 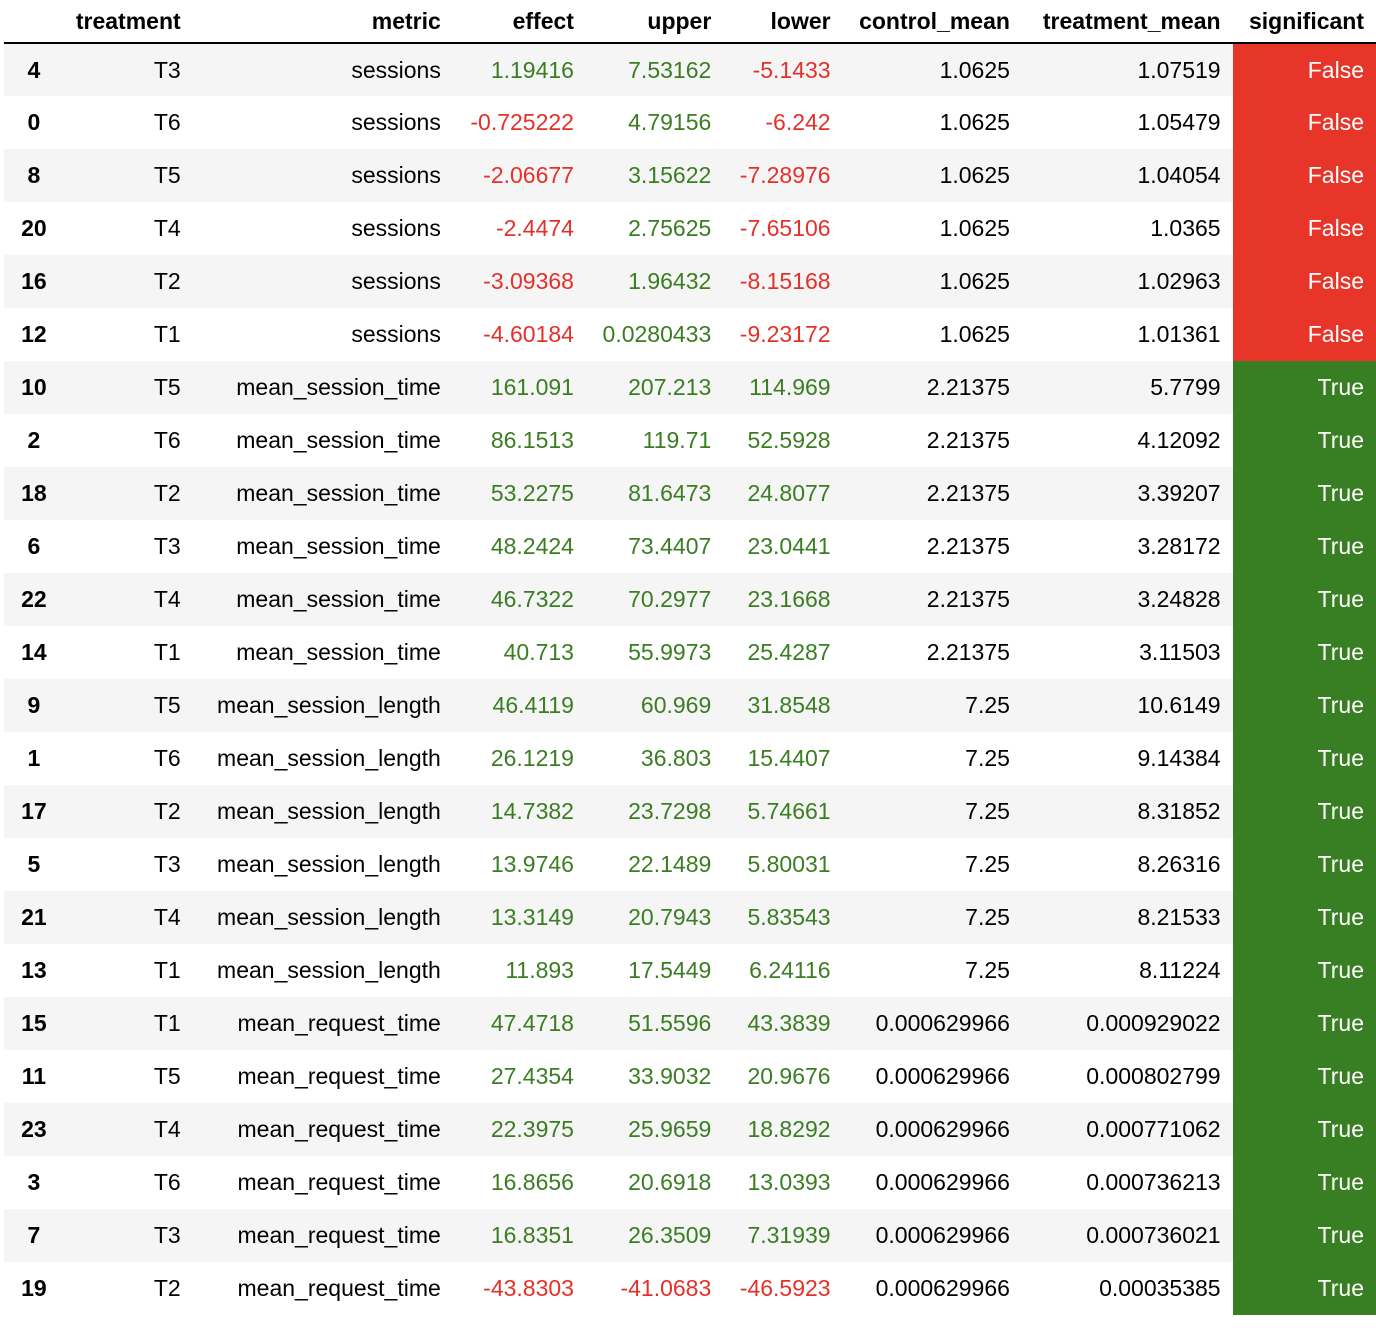 I want to click on cell-effect: 14.7382, so click(x=532, y=811).